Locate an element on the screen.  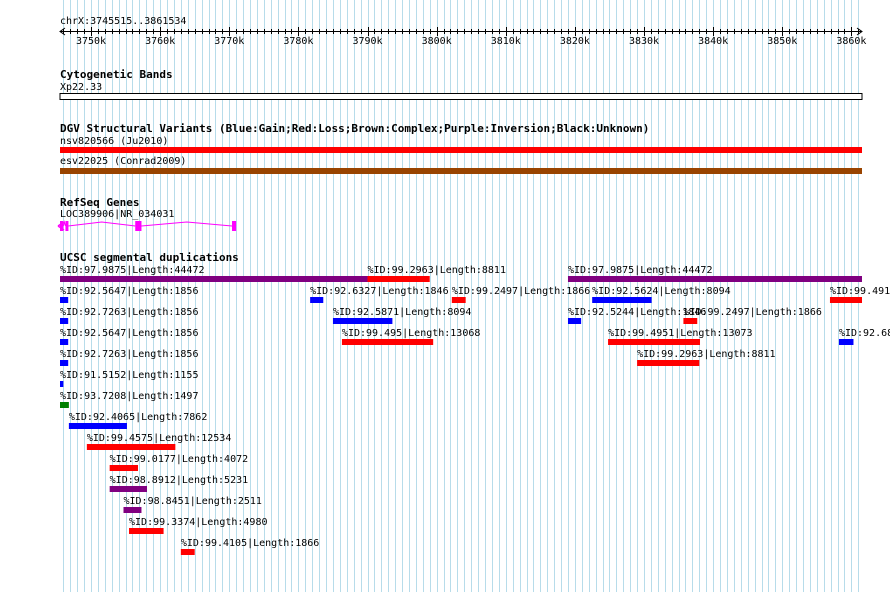
ruler-tick-label: 3770k is located at coordinates (229, 41).